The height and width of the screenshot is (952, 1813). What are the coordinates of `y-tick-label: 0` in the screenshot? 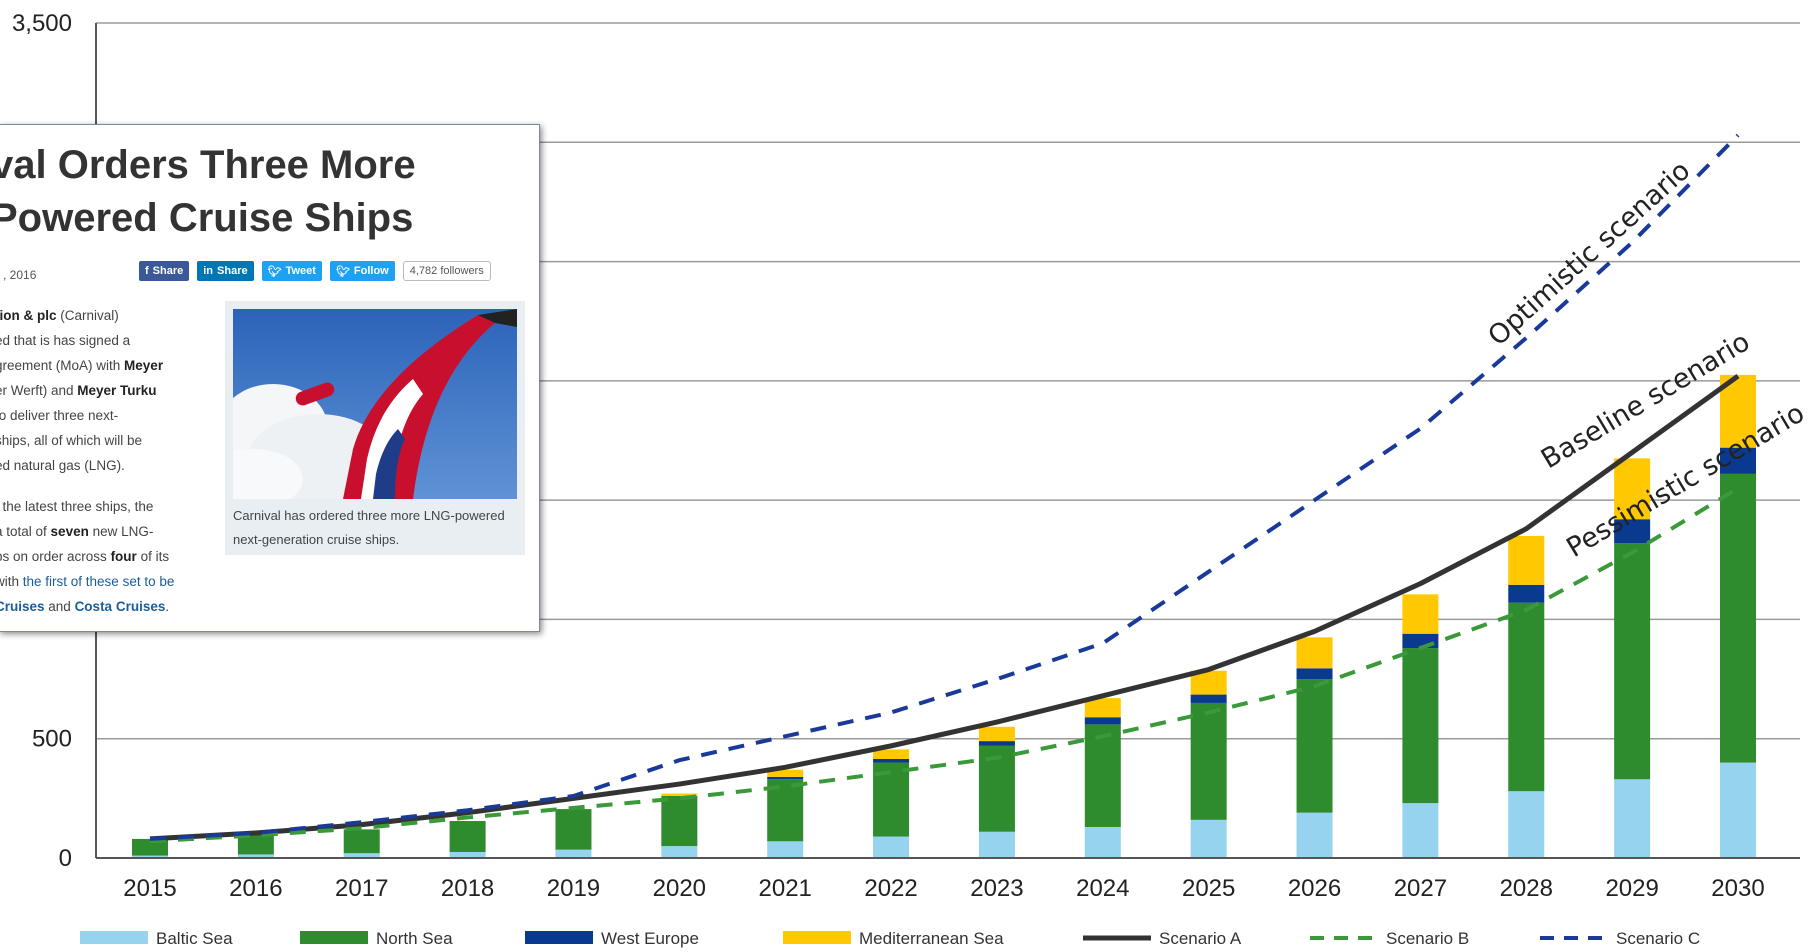 It's located at (65, 858).